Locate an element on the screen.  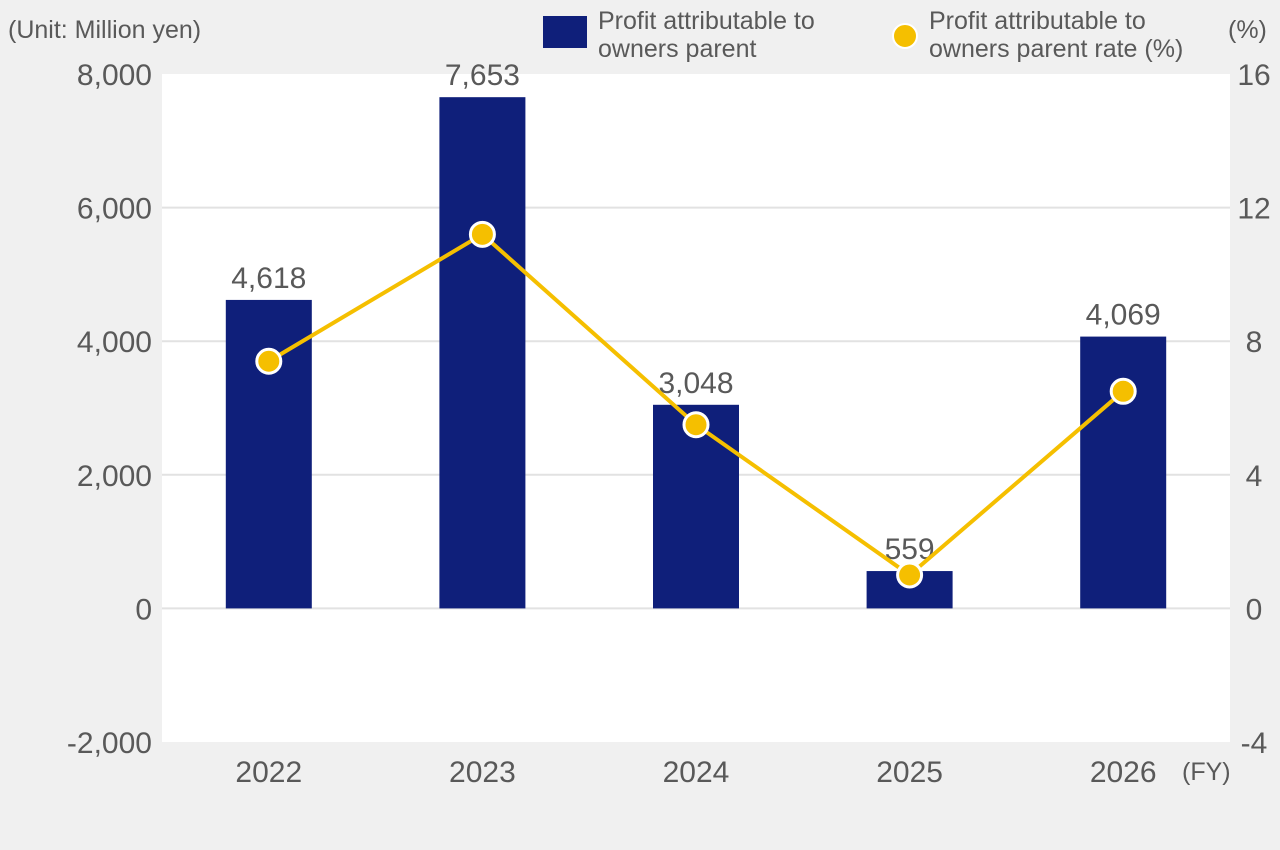
right-tick-label: 12 is located at coordinates (1253, 209).